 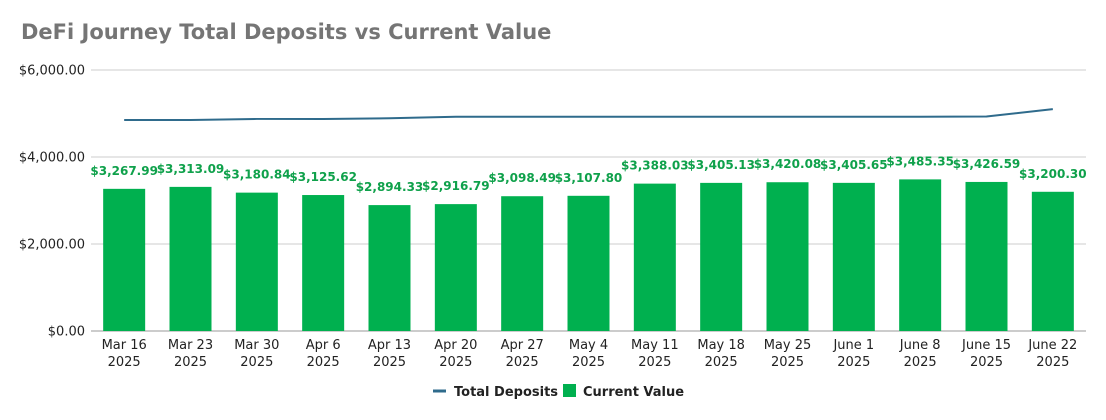 I want to click on bar-data-label: $3,180.84, so click(x=257, y=175).